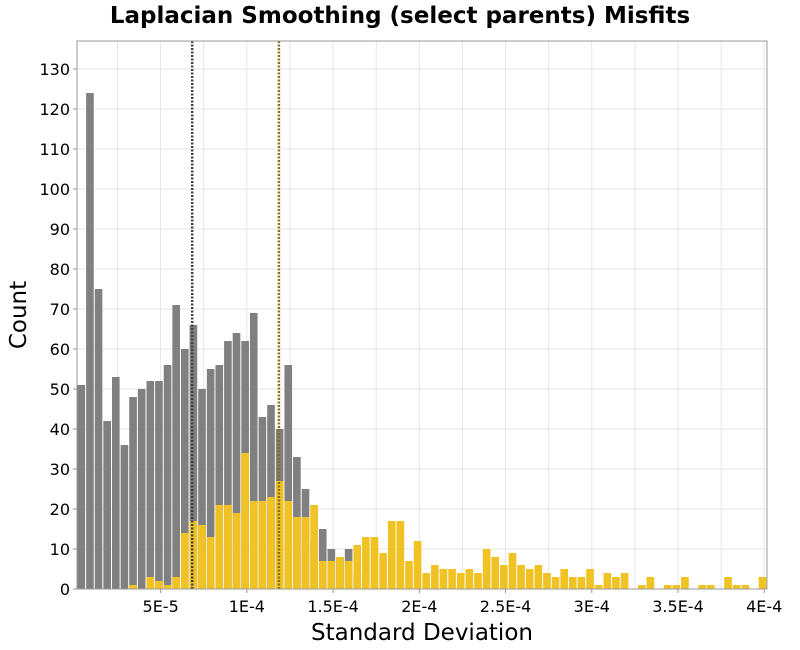 This screenshot has height=650, width=800. What do you see at coordinates (60, 509) in the screenshot?
I see `y-tick-label: 20` at bounding box center [60, 509].